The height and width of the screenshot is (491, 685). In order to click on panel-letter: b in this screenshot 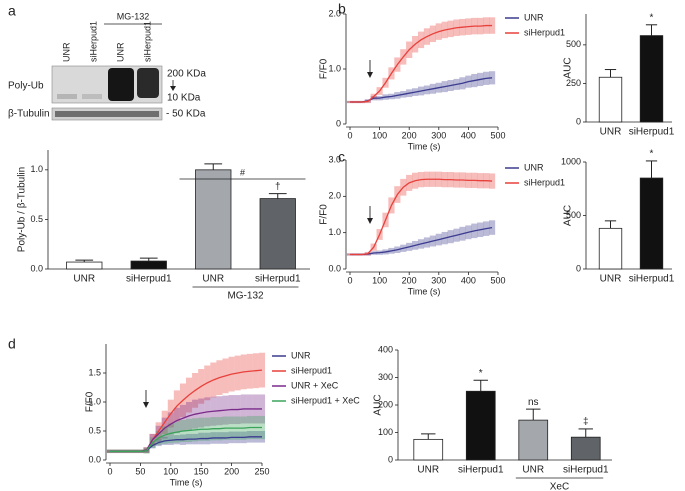, I will do `click(342, 9)`.